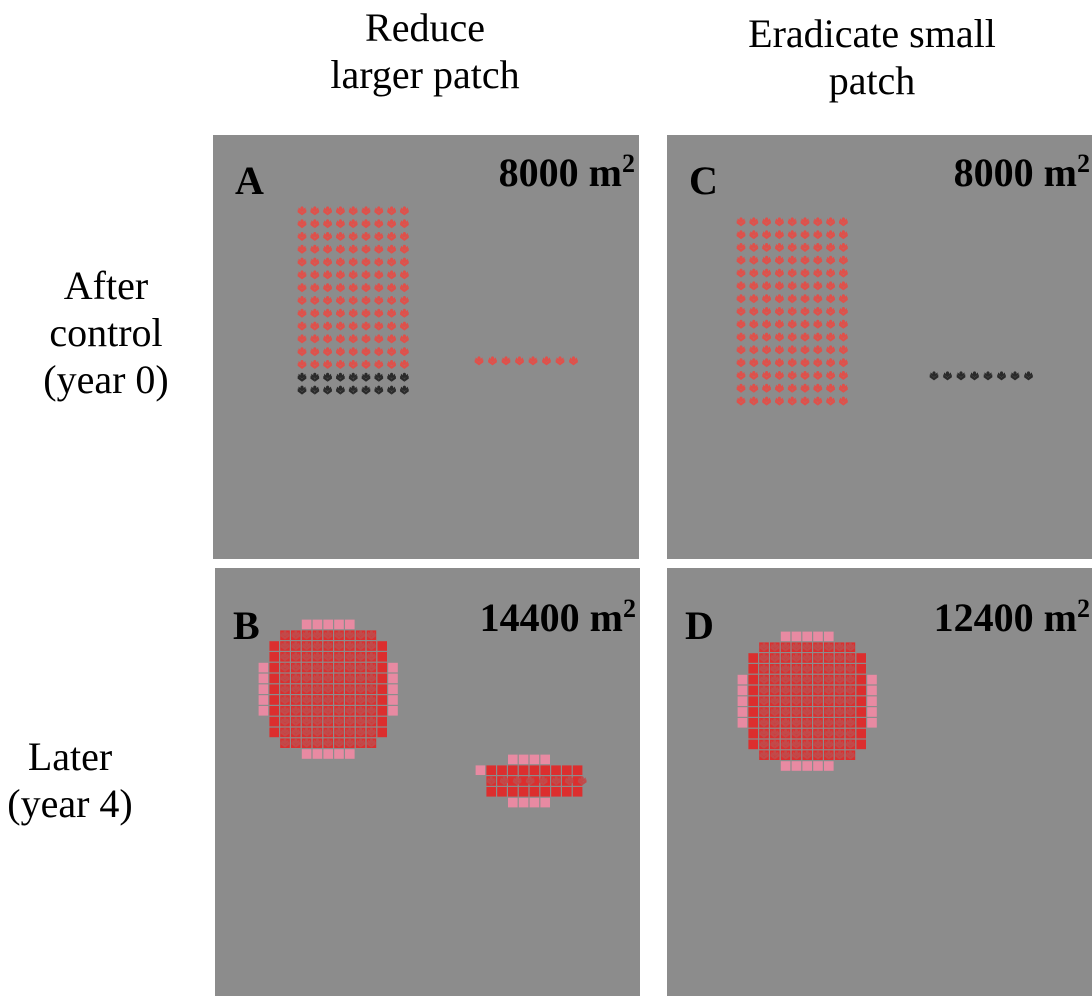 The height and width of the screenshot is (996, 1092). Describe the element at coordinates (1005, 617) in the screenshot. I see `panel-d-area-value: 12400 m` at that location.